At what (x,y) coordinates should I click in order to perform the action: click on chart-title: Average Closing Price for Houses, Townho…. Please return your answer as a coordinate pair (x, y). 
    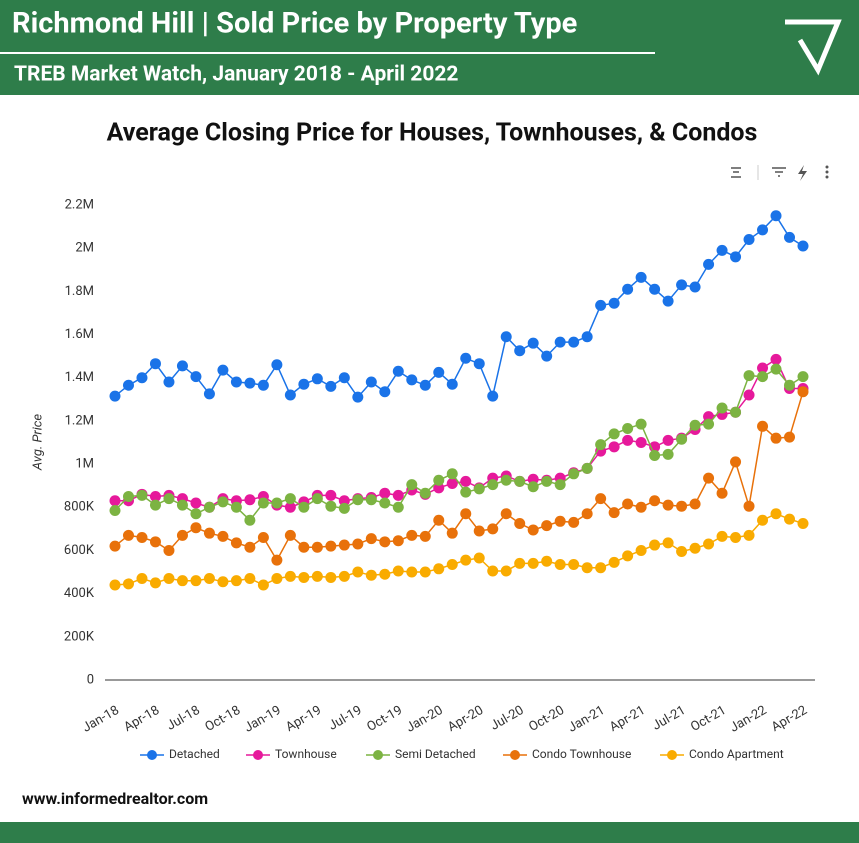
    Looking at the image, I should click on (432, 133).